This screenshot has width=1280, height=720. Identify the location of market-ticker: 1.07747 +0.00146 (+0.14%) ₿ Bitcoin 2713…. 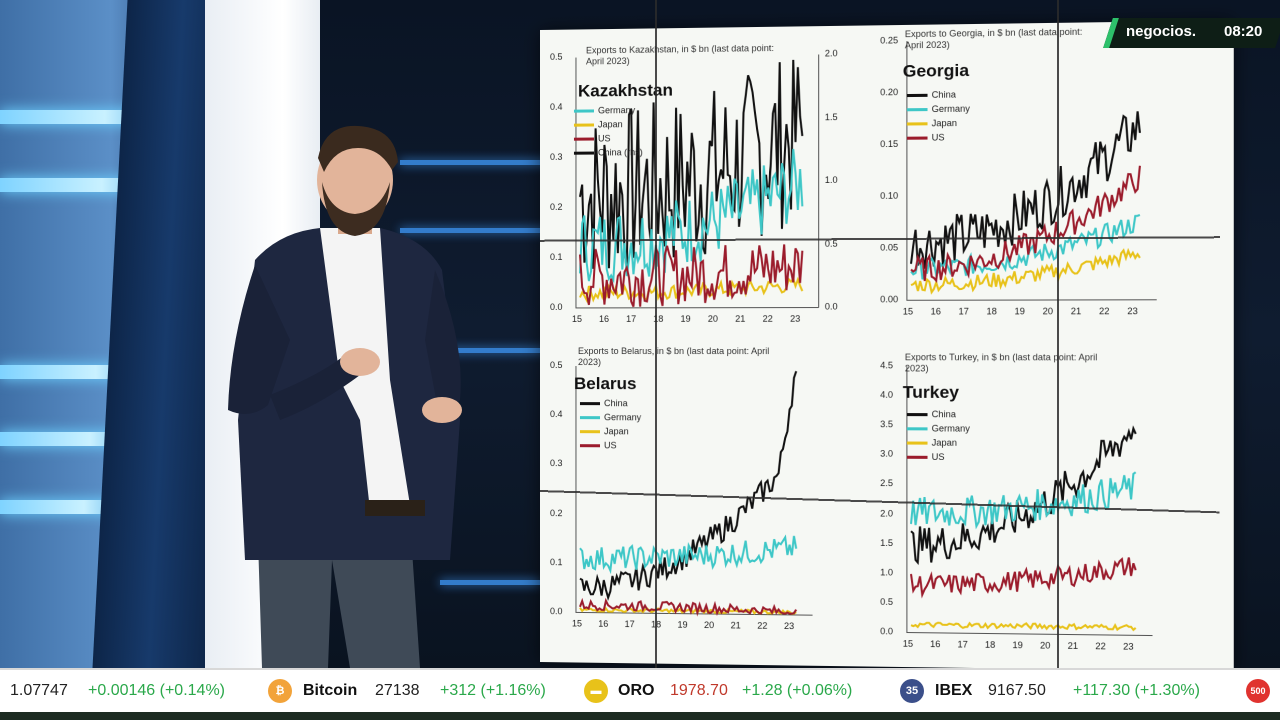
(640, 690).